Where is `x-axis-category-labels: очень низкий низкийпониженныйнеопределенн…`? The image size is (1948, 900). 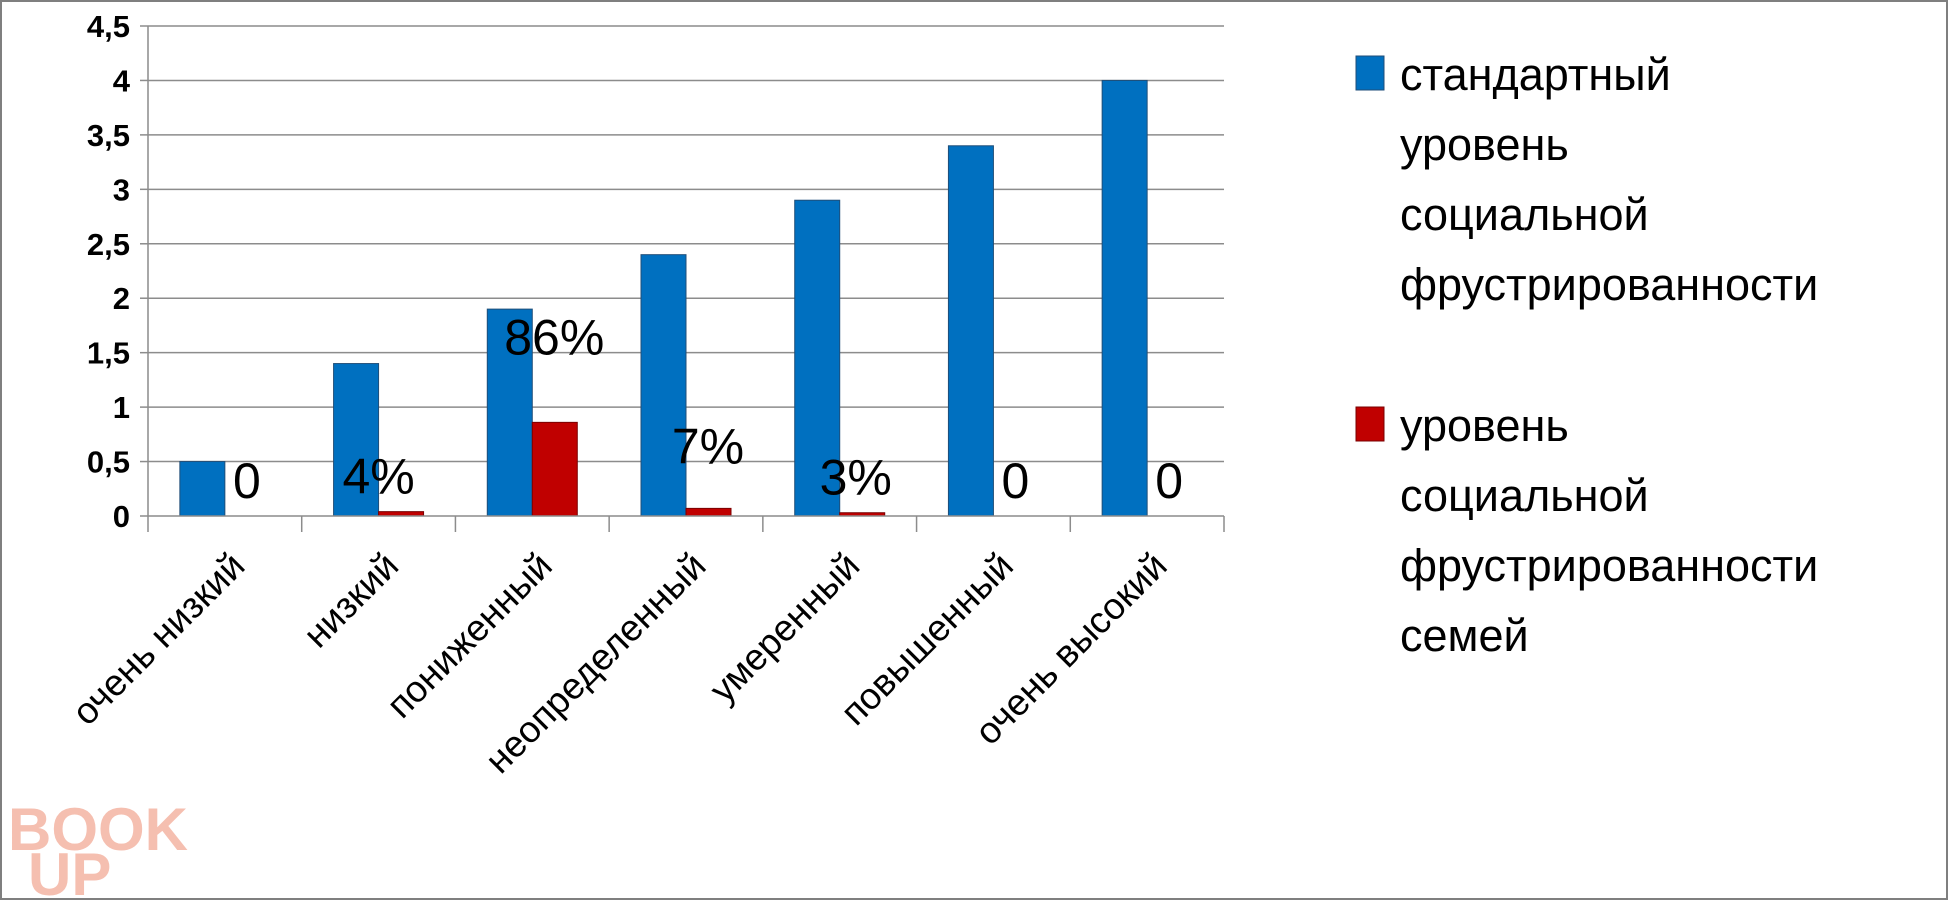
x-axis-category-labels: очень низкий низкийпониженныйнеопределенн… is located at coordinates (619, 663).